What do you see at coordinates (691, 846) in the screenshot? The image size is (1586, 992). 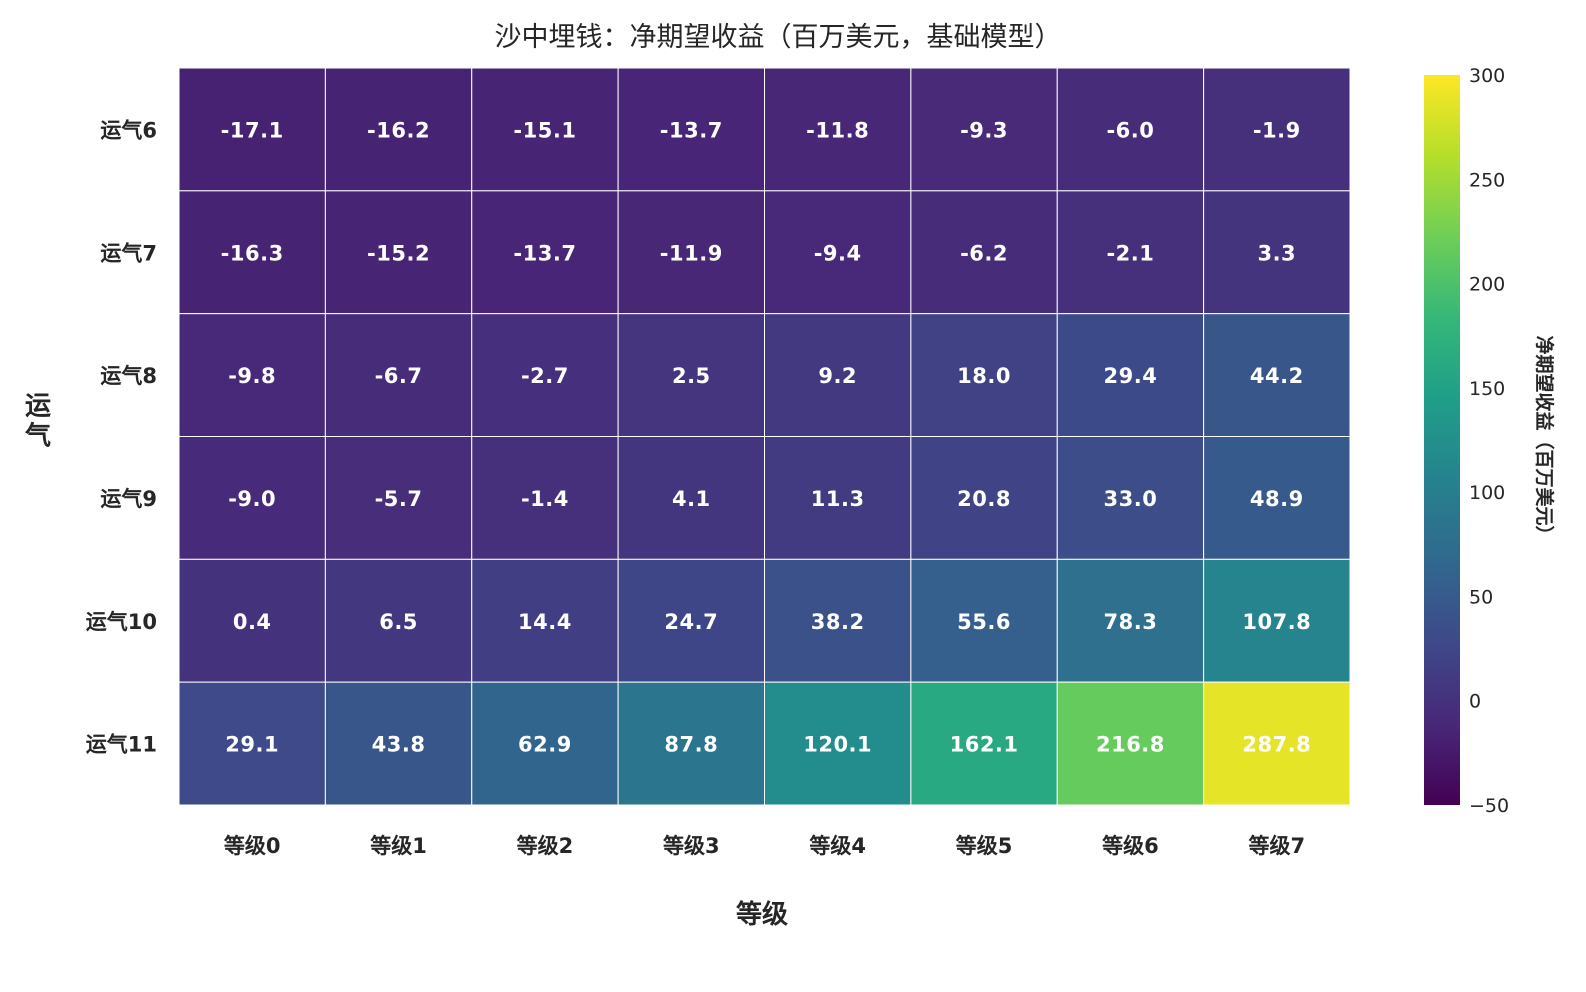 I see `x-tick-label: 等级3` at bounding box center [691, 846].